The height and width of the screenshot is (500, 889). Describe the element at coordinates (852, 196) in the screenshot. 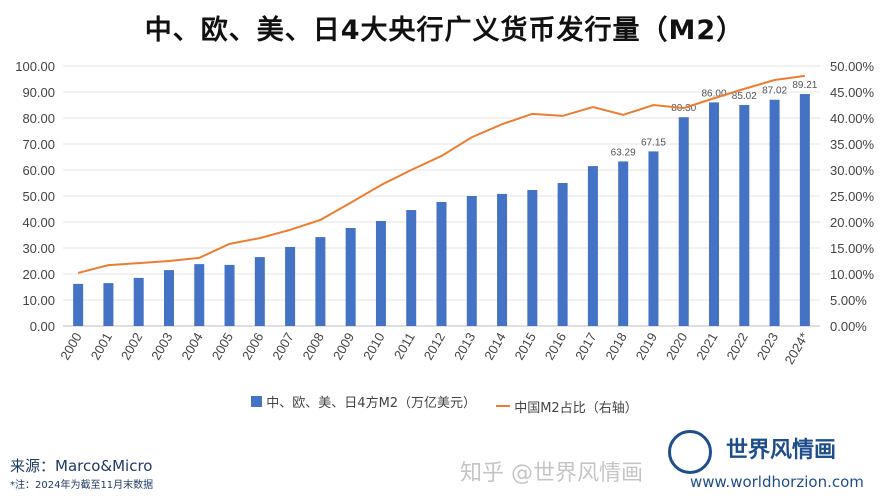

I see `y2-tick-label: 25.00%` at that location.